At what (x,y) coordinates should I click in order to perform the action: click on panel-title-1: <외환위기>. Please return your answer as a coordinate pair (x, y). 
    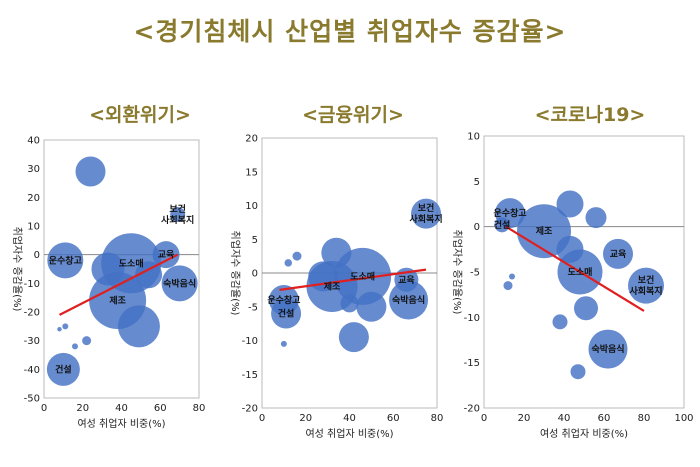
    Looking at the image, I should click on (140, 115).